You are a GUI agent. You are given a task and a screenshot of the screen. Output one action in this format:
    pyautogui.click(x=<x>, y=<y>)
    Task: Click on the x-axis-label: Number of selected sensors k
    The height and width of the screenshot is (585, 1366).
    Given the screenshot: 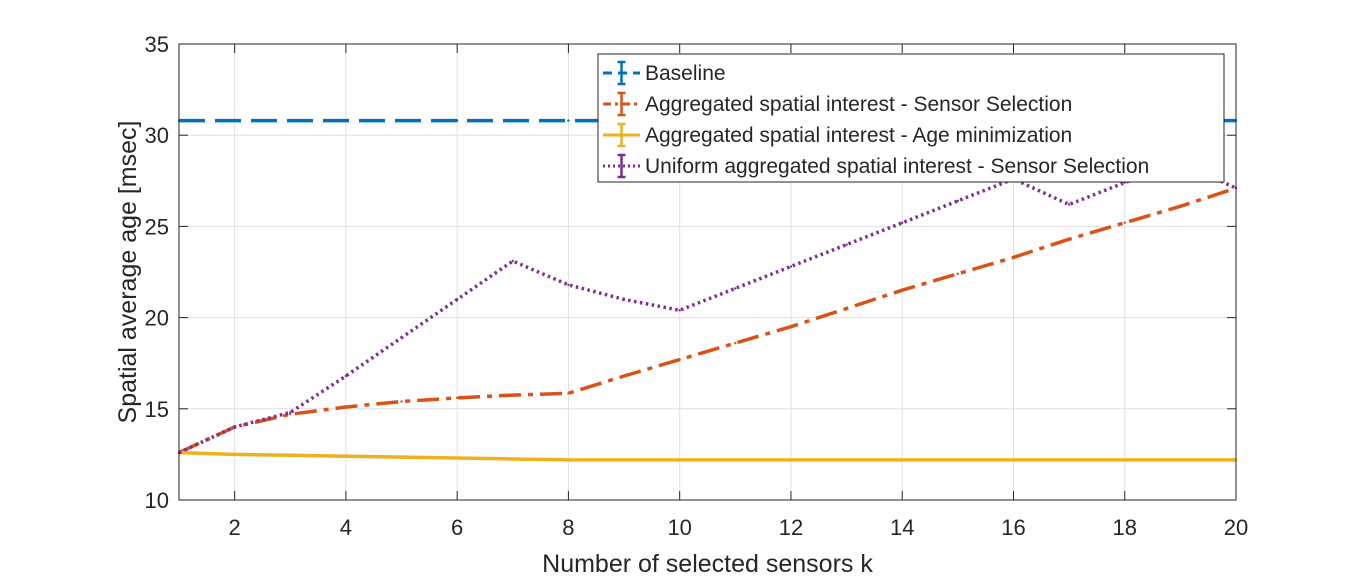 What is the action you would take?
    pyautogui.click(x=707, y=564)
    